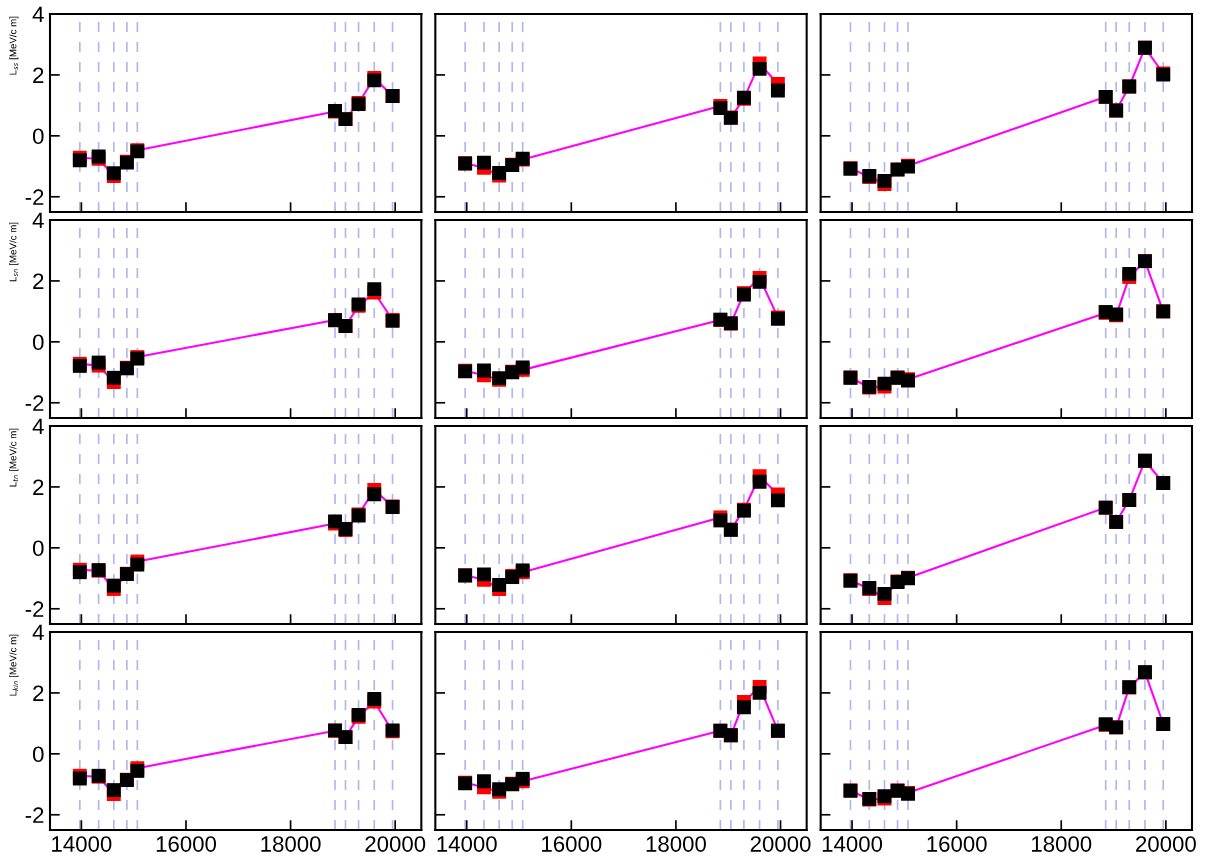  Describe the element at coordinates (14, 457) in the screenshot. I see `y-axis-title: L$_{tn}$ [MeV/c m]` at that location.